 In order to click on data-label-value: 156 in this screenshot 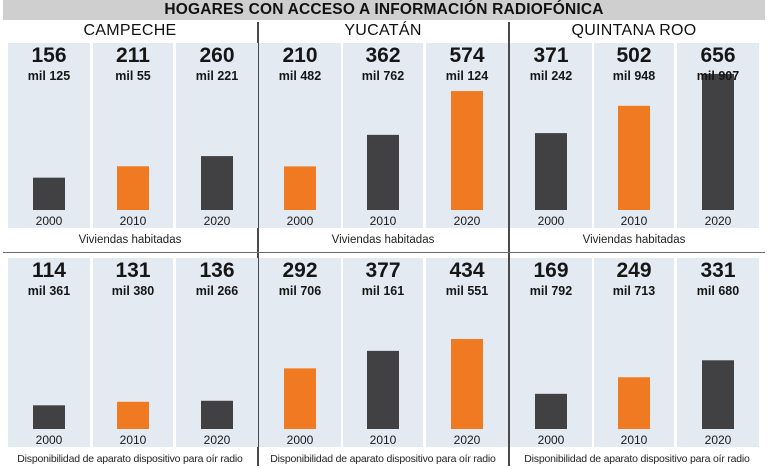, I will do `click(48, 55)`.